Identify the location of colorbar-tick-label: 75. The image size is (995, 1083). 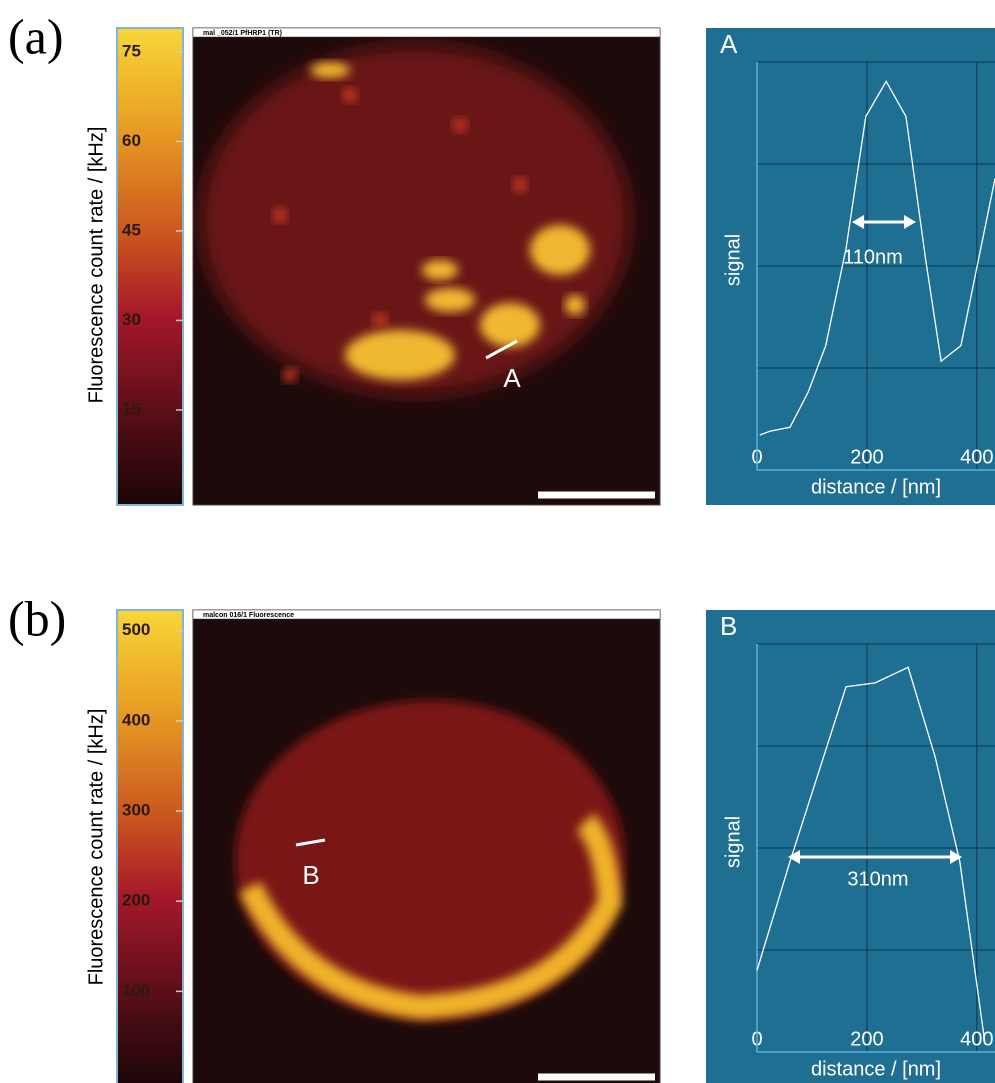
(131, 50).